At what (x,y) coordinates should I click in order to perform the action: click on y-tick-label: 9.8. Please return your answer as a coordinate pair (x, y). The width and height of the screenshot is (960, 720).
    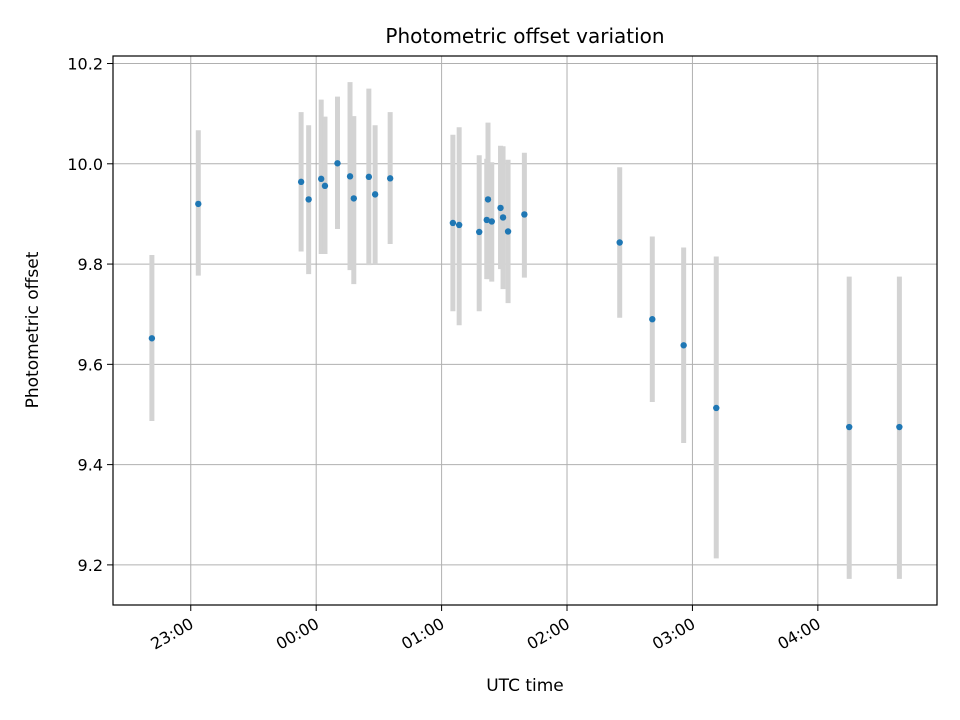
    Looking at the image, I should click on (90, 264).